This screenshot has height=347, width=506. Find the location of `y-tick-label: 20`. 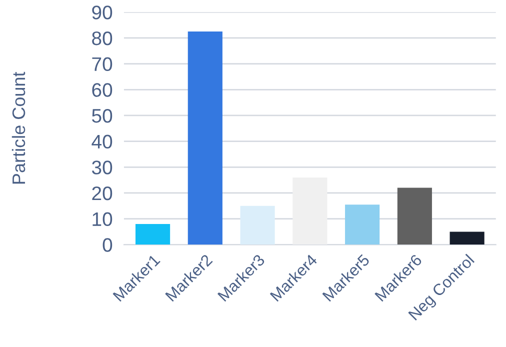

y-tick-label: 20 is located at coordinates (102, 193).